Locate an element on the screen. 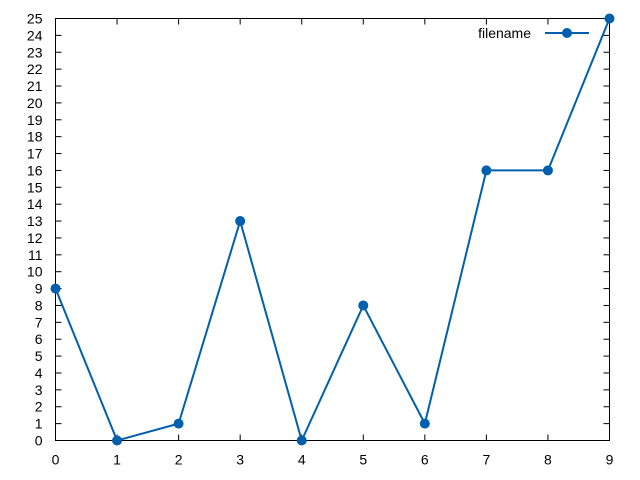 The image size is (640, 480). x-tick-label: 8 is located at coordinates (548, 460).